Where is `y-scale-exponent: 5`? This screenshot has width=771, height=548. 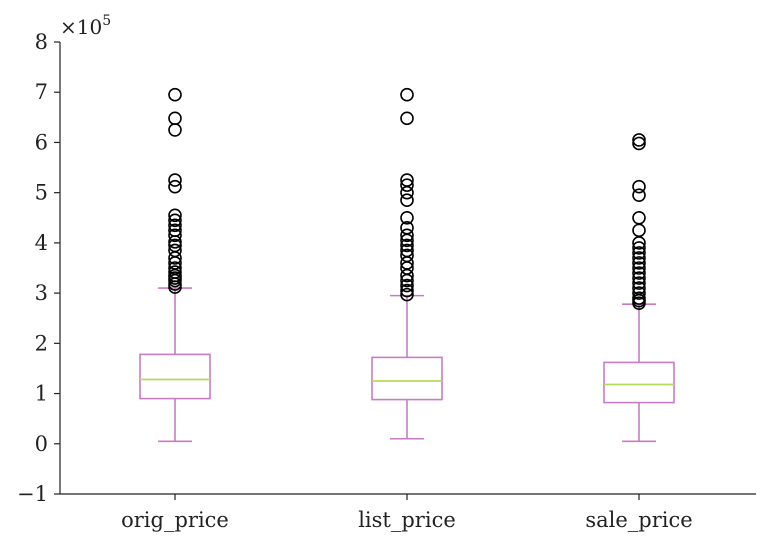
y-scale-exponent: 5 is located at coordinates (106, 21).